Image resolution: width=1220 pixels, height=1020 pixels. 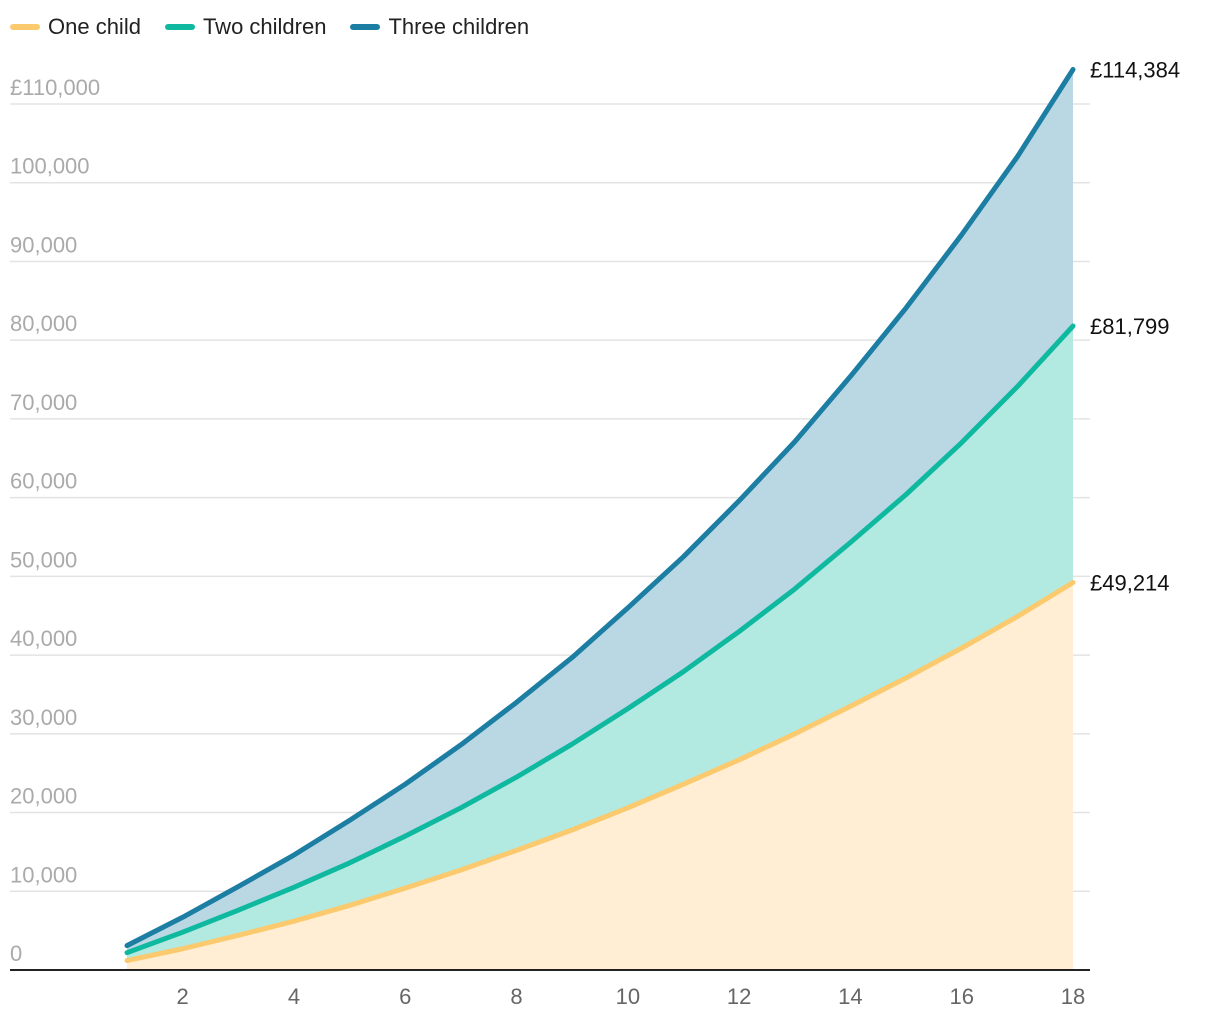 What do you see at coordinates (1073, 996) in the screenshot?
I see `x-tick-label: 18` at bounding box center [1073, 996].